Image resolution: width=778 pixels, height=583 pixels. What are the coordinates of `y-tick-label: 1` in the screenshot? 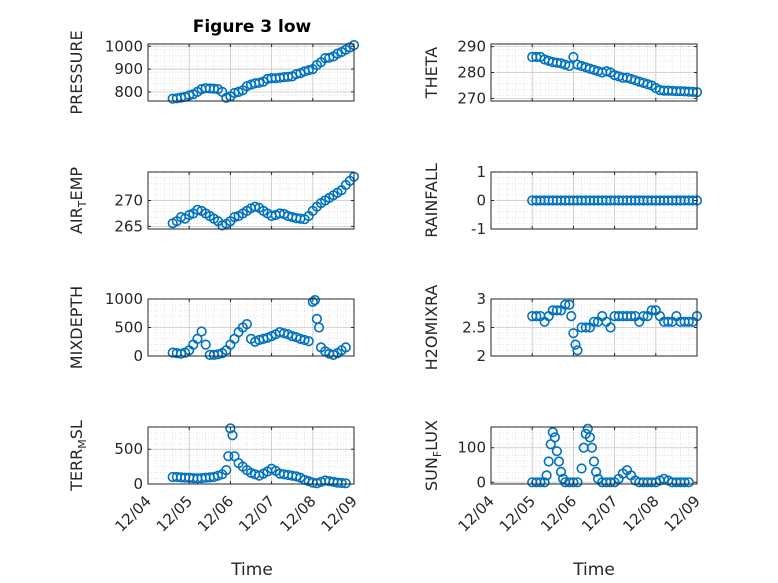 It's located at (481, 172).